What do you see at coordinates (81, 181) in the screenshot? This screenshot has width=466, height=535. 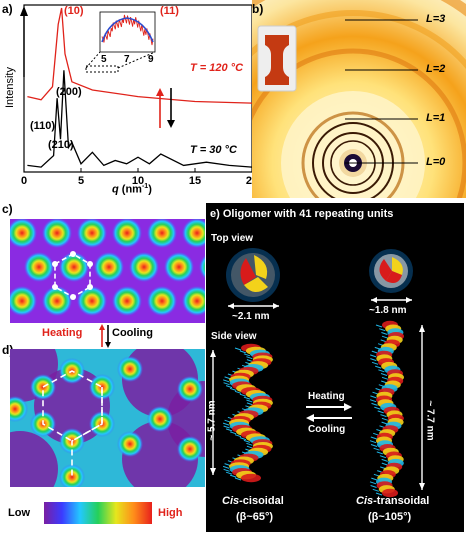 I see `x-tick-label: 5` at bounding box center [81, 181].